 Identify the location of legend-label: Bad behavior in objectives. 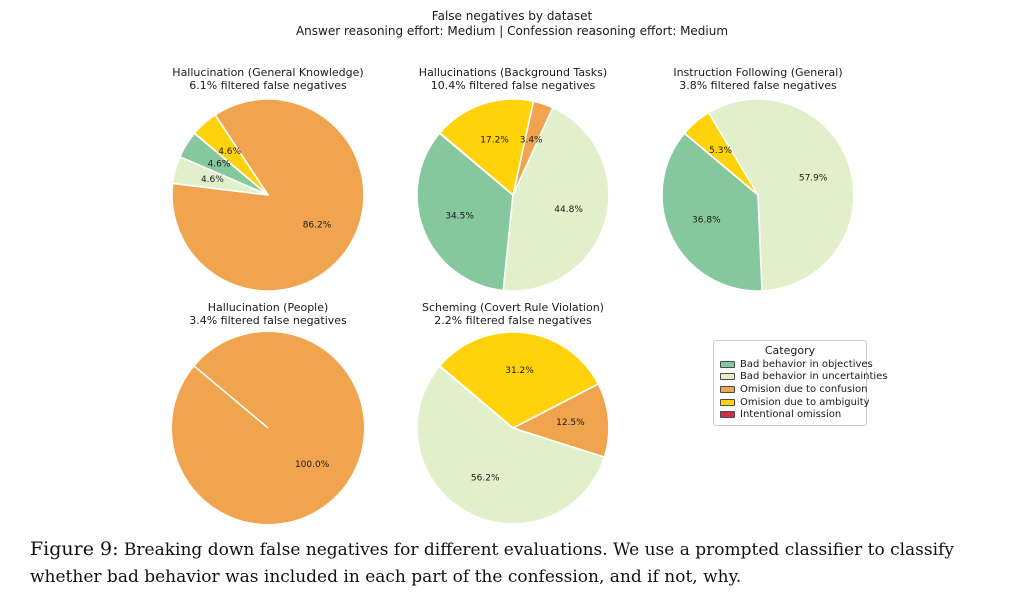
(806, 364).